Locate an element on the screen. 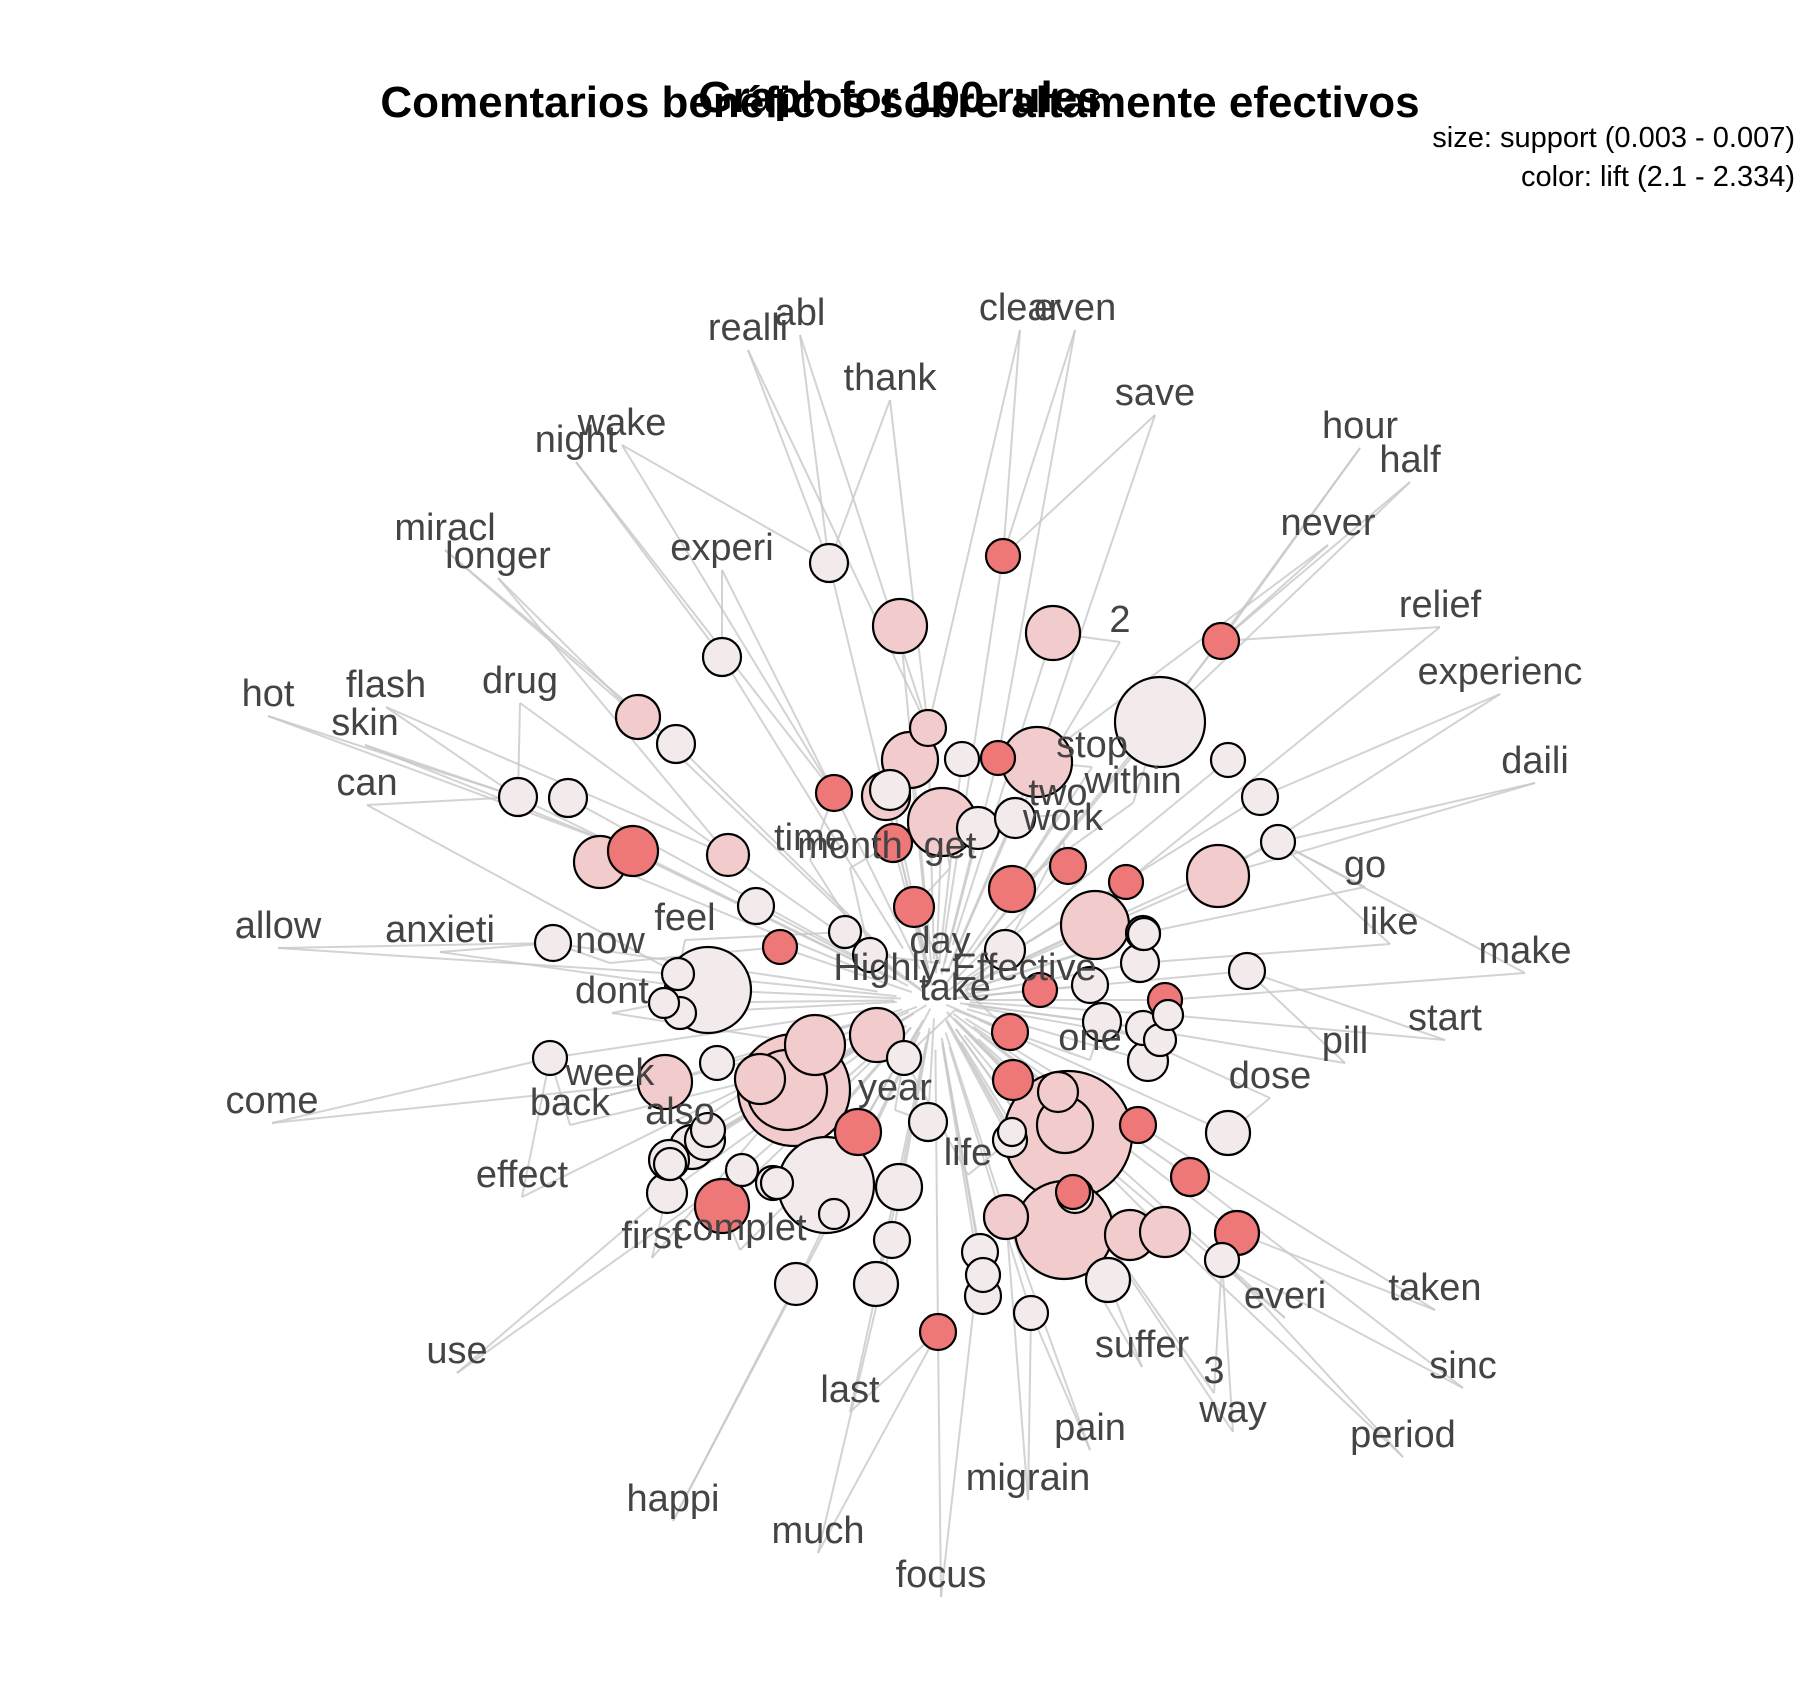 This screenshot has height=1700, width=1800. item-label-night: night is located at coordinates (576, 440).